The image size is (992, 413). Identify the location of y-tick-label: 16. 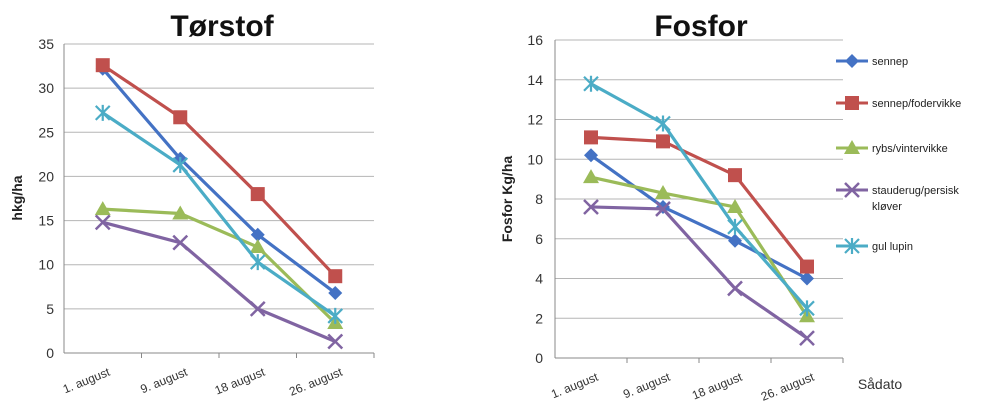
(535, 40).